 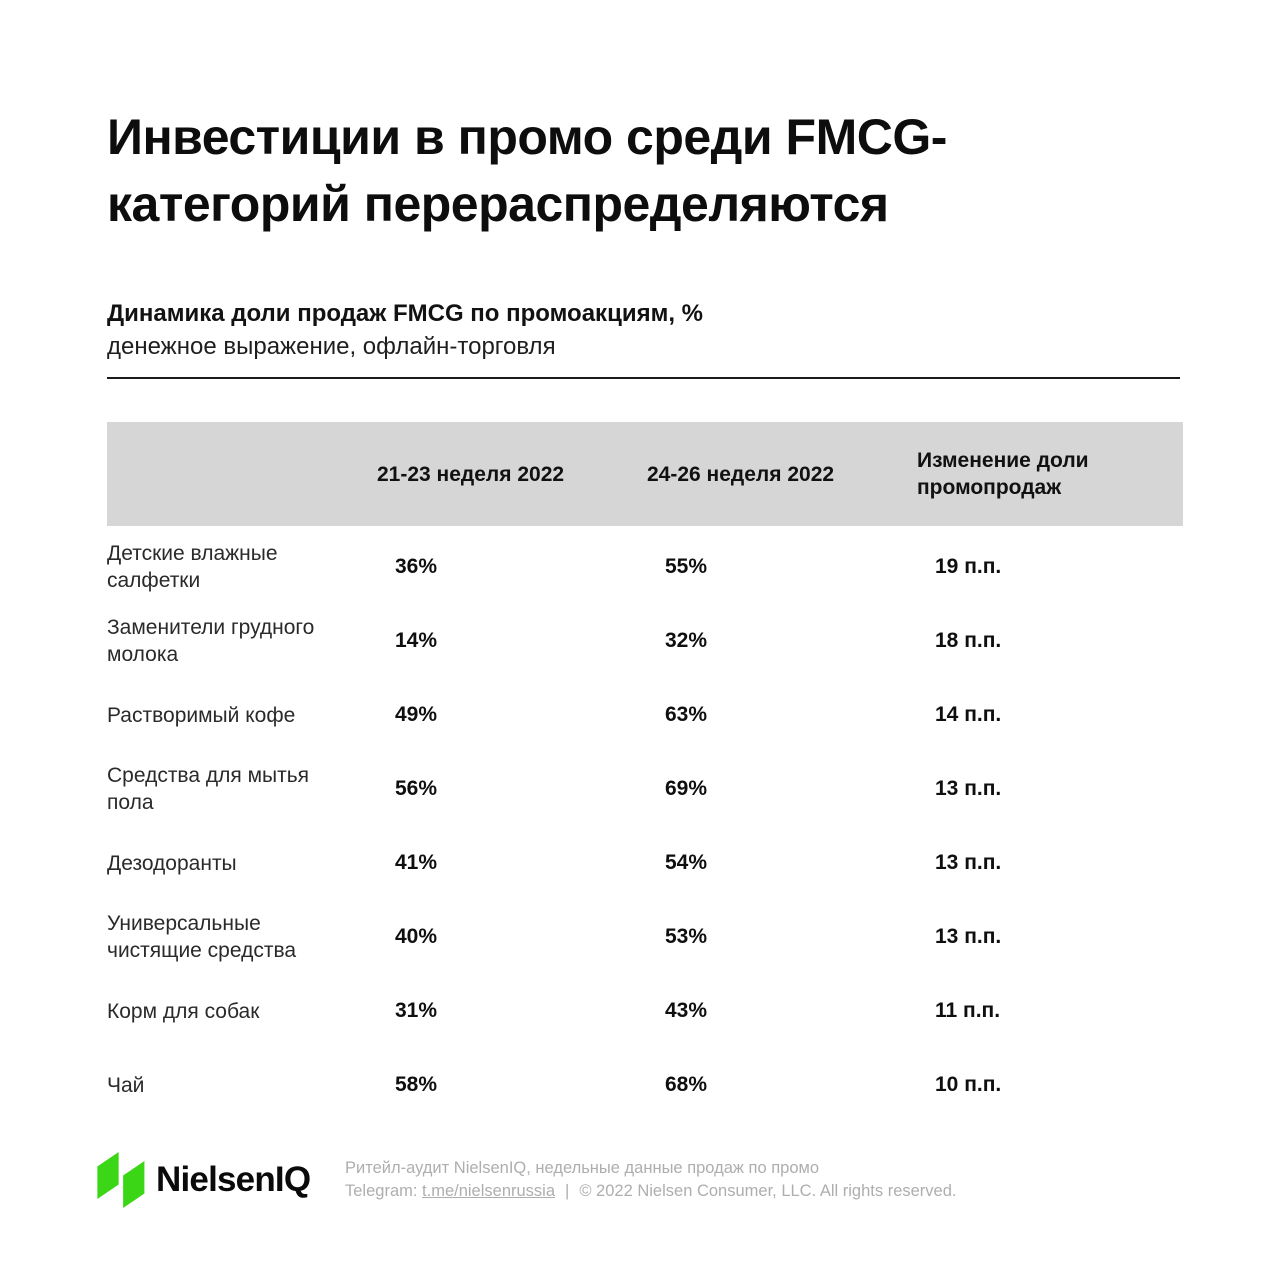 What do you see at coordinates (686, 862) in the screenshot?
I see `row-value-week-24-26: 54%` at bounding box center [686, 862].